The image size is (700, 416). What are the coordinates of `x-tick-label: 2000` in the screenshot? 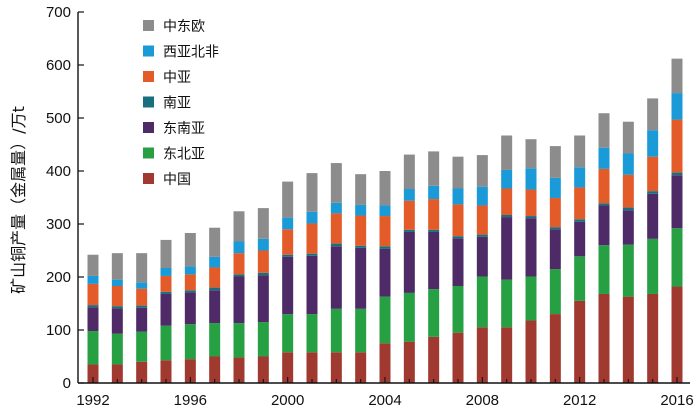 It's located at (287, 400).